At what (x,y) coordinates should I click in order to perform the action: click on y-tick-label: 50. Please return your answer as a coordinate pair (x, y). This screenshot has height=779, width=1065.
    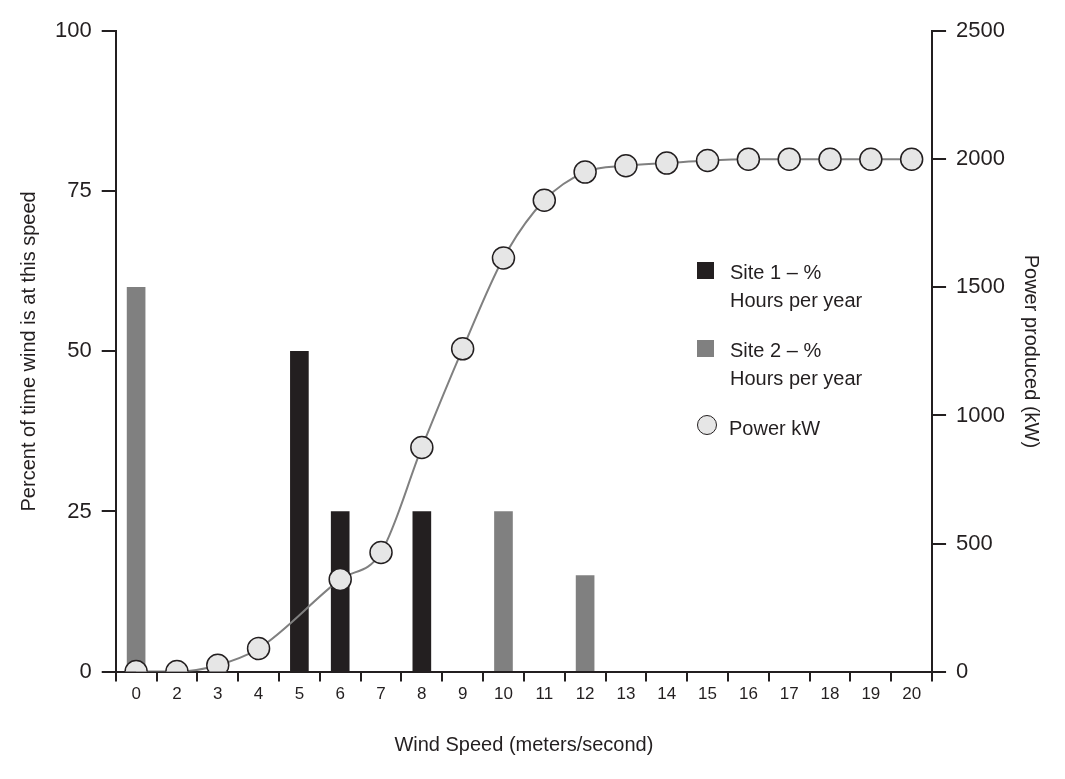
    Looking at the image, I should click on (79, 350).